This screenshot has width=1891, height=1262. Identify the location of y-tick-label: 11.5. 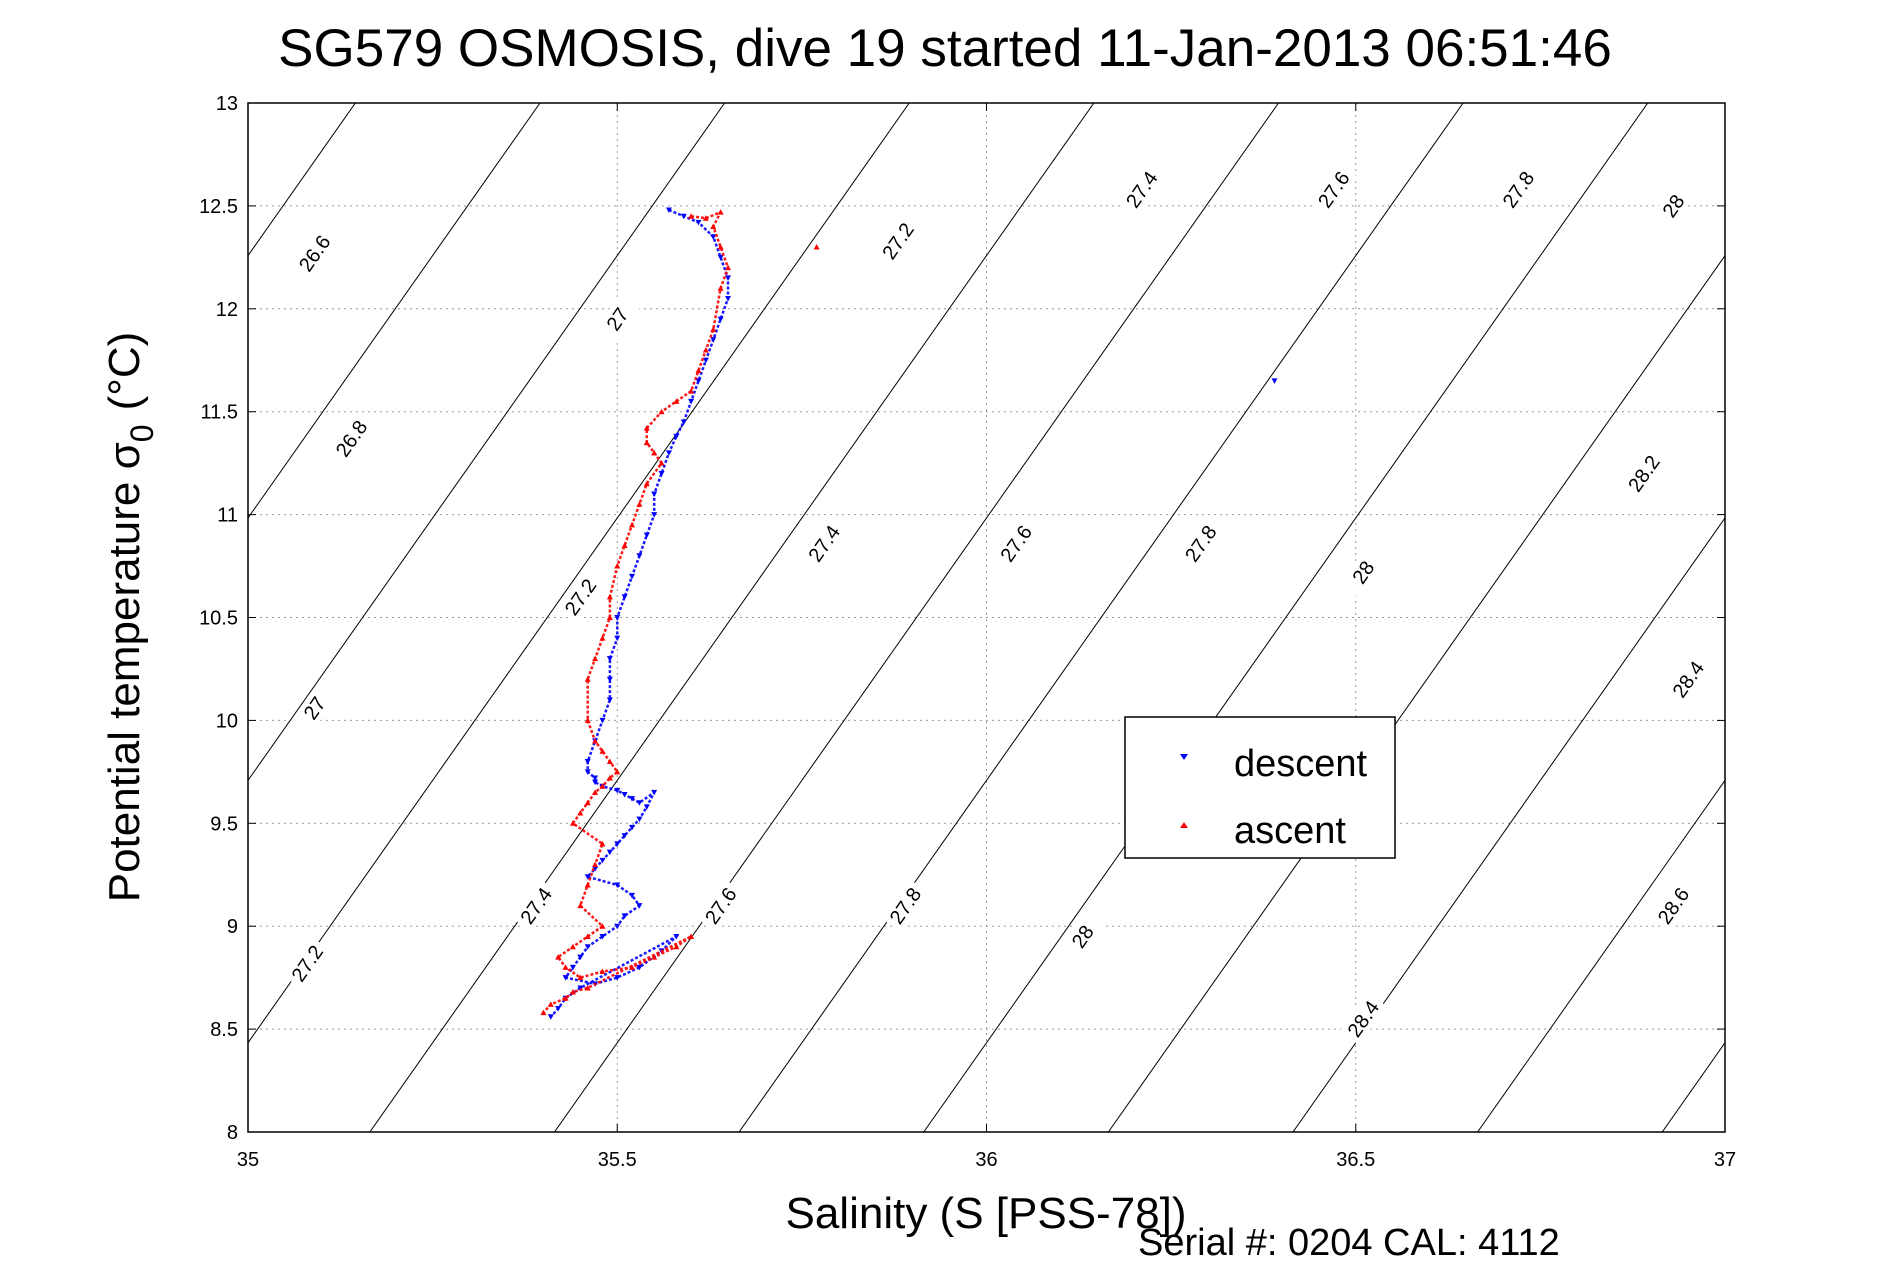
(219, 413).